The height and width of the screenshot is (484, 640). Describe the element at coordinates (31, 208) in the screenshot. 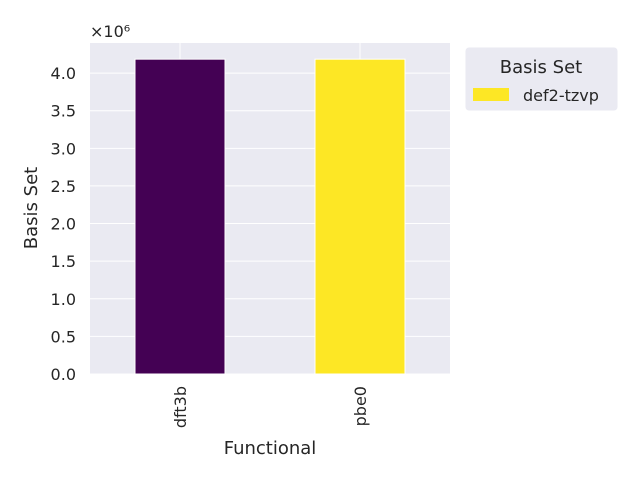

I see `y-axis-label: Basis Set` at that location.